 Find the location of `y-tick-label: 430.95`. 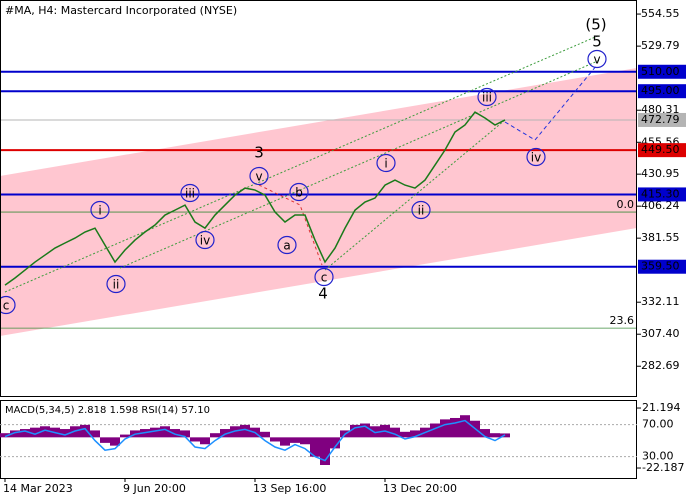

y-tick-label: 430.95 is located at coordinates (660, 173).